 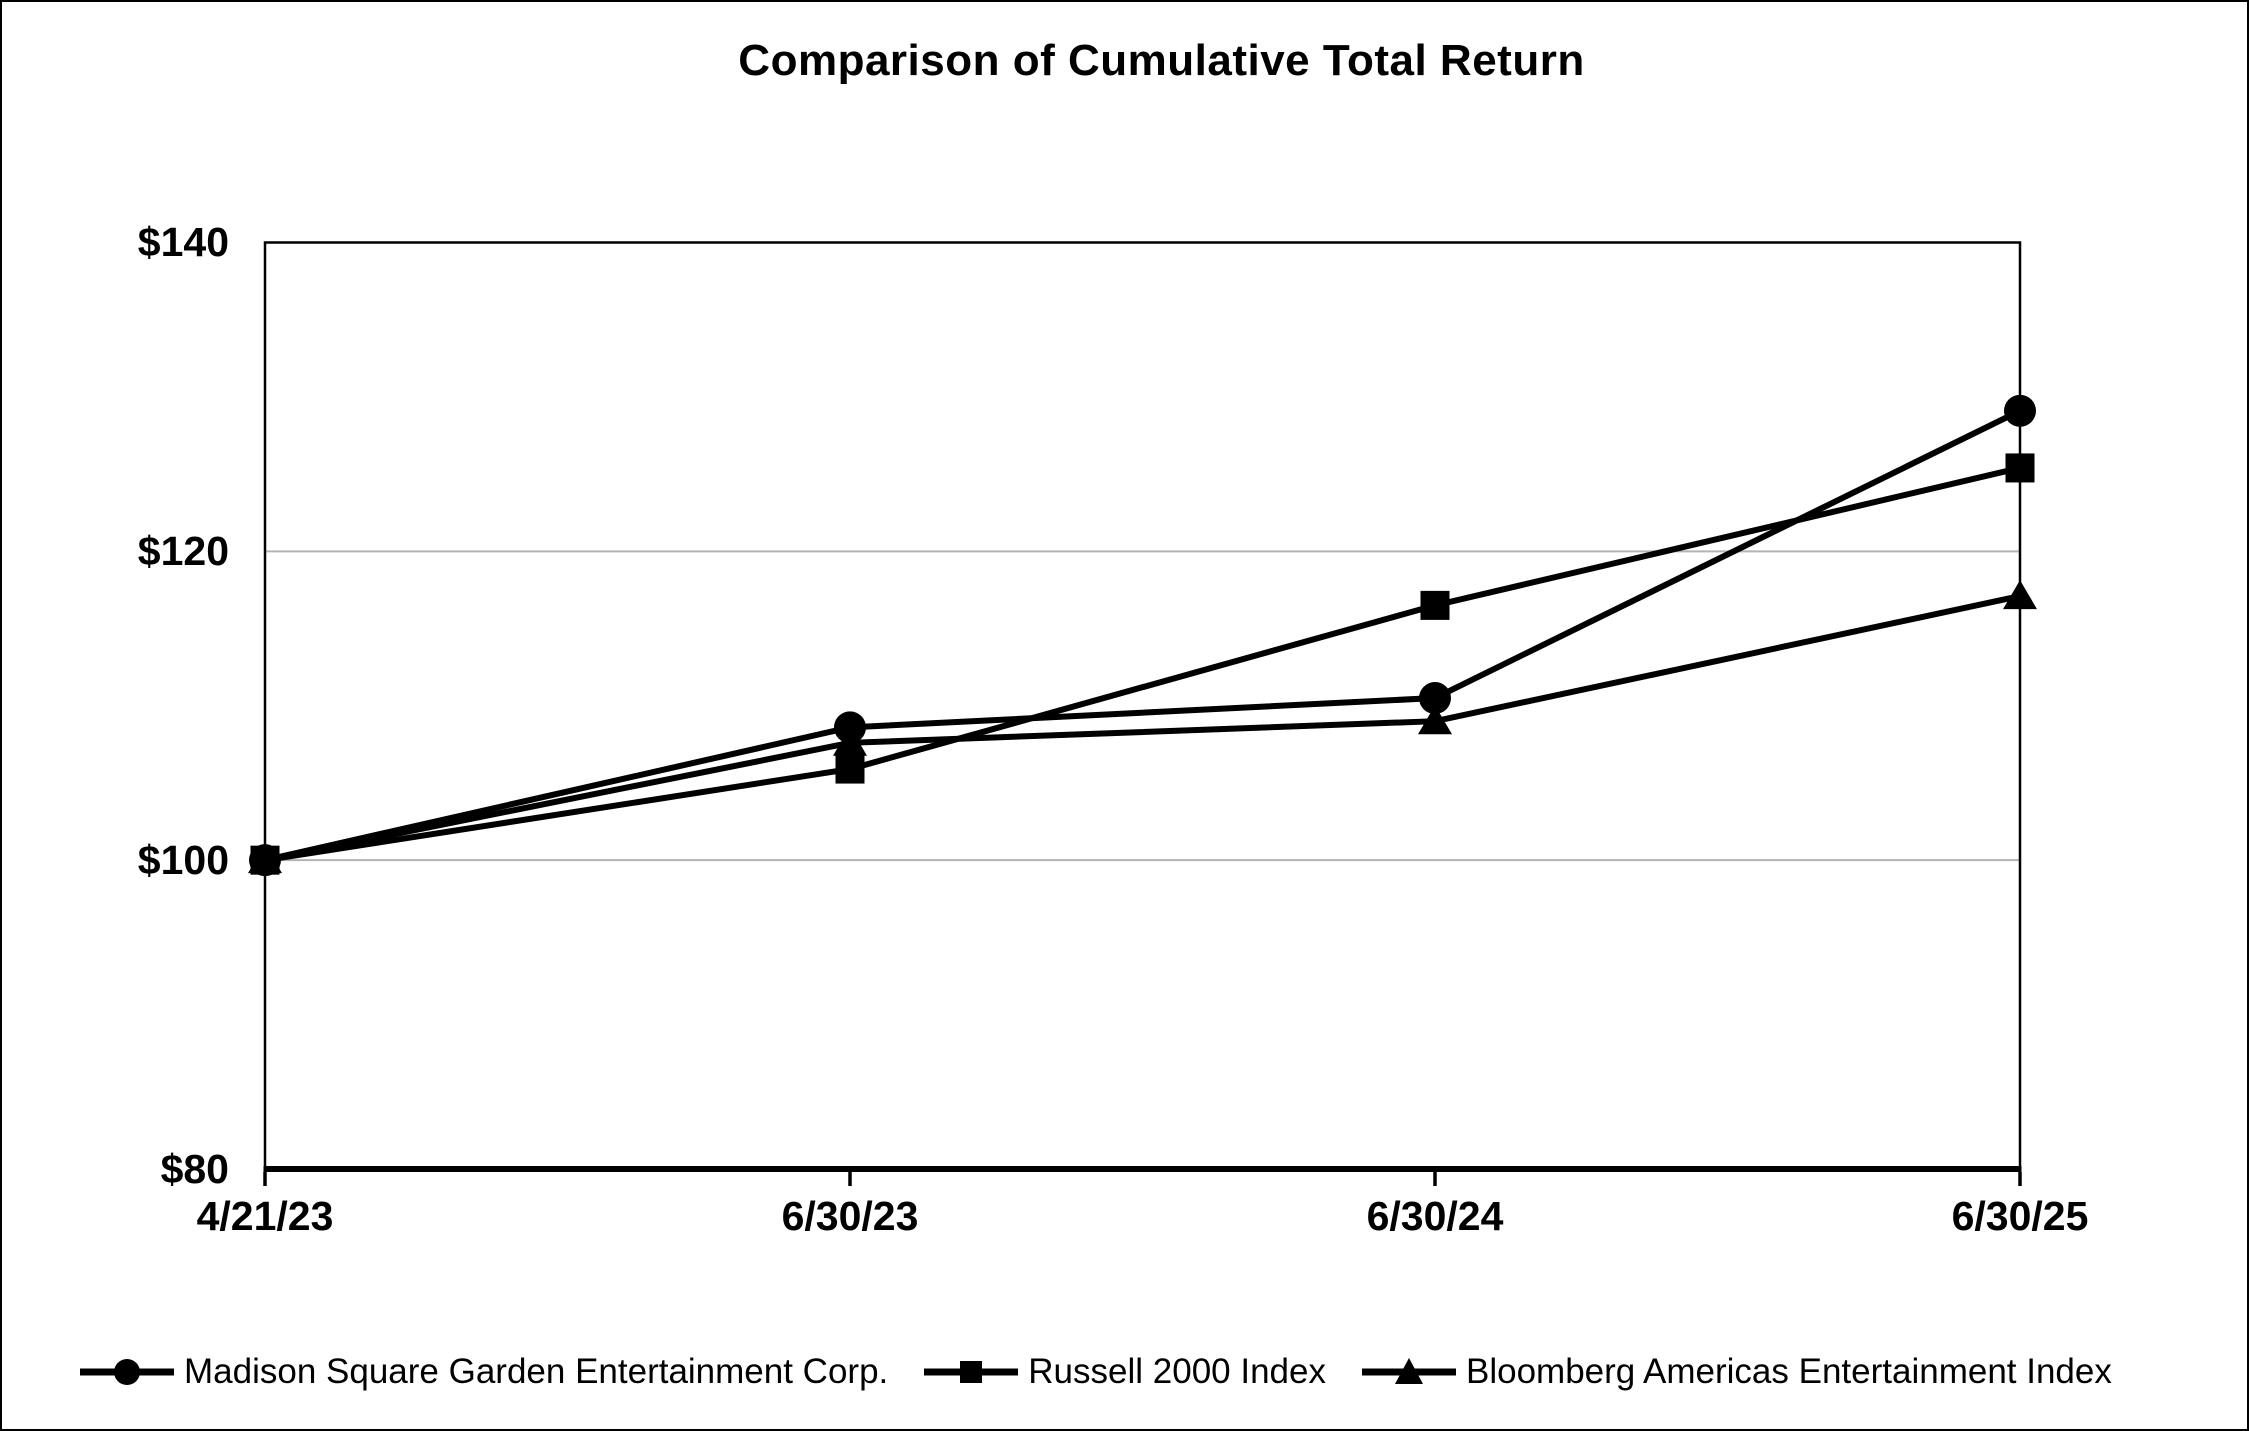 What do you see at coordinates (1408, 1371) in the screenshot?
I see `triangle-marker-icon` at bounding box center [1408, 1371].